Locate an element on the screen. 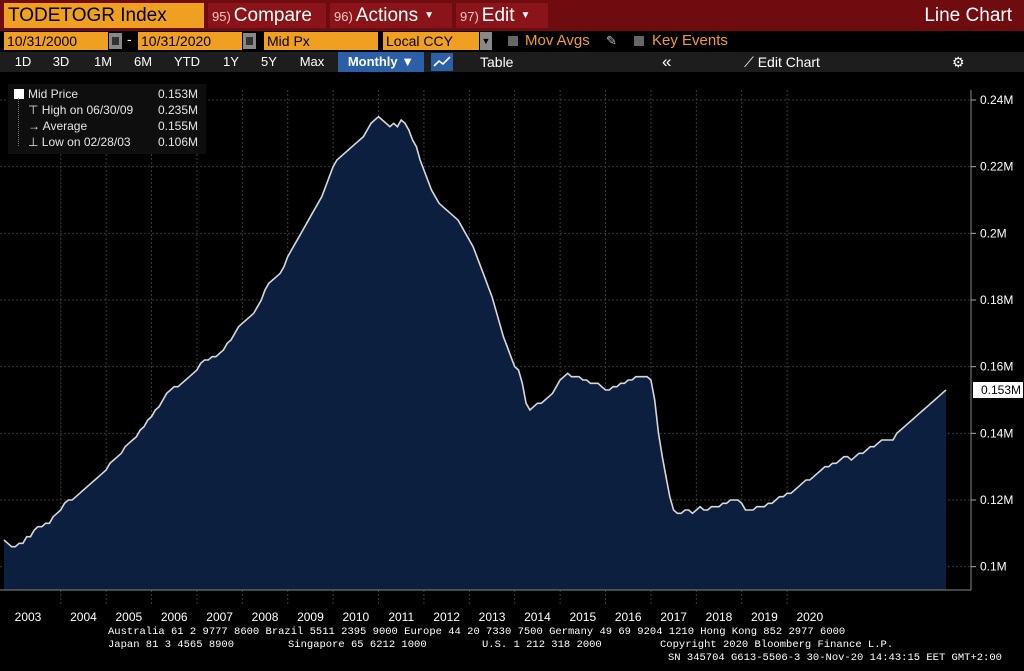  x-tick-label: 2012 is located at coordinates (446, 617).